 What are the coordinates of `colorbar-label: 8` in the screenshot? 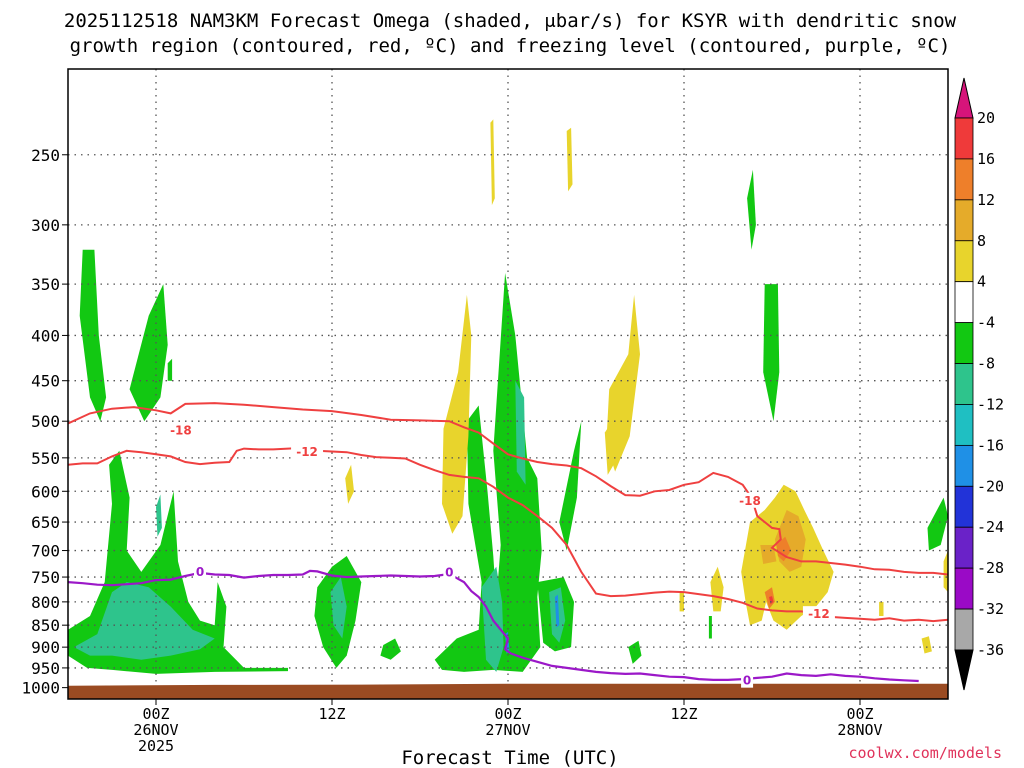 It's located at (981, 241).